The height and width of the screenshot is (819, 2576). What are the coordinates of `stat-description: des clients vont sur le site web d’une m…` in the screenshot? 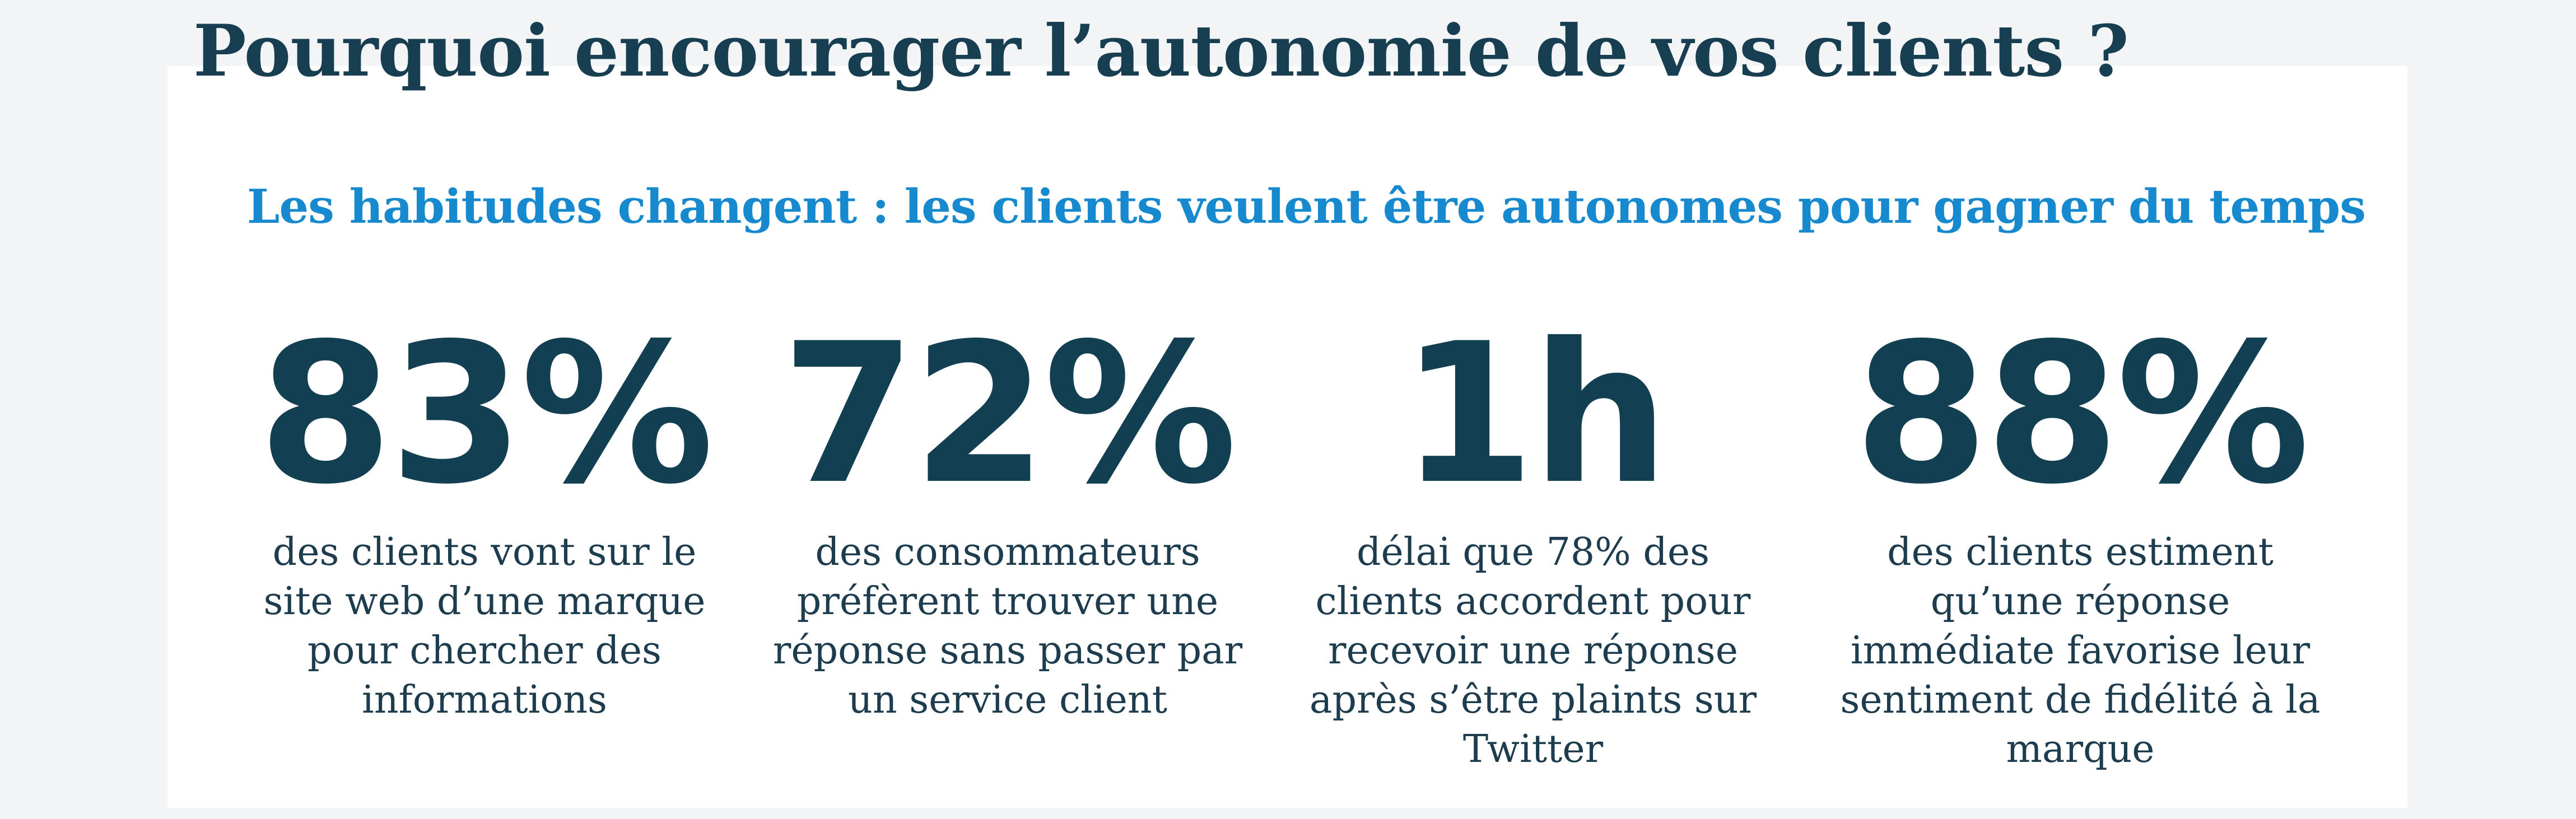 It's located at (484, 626).